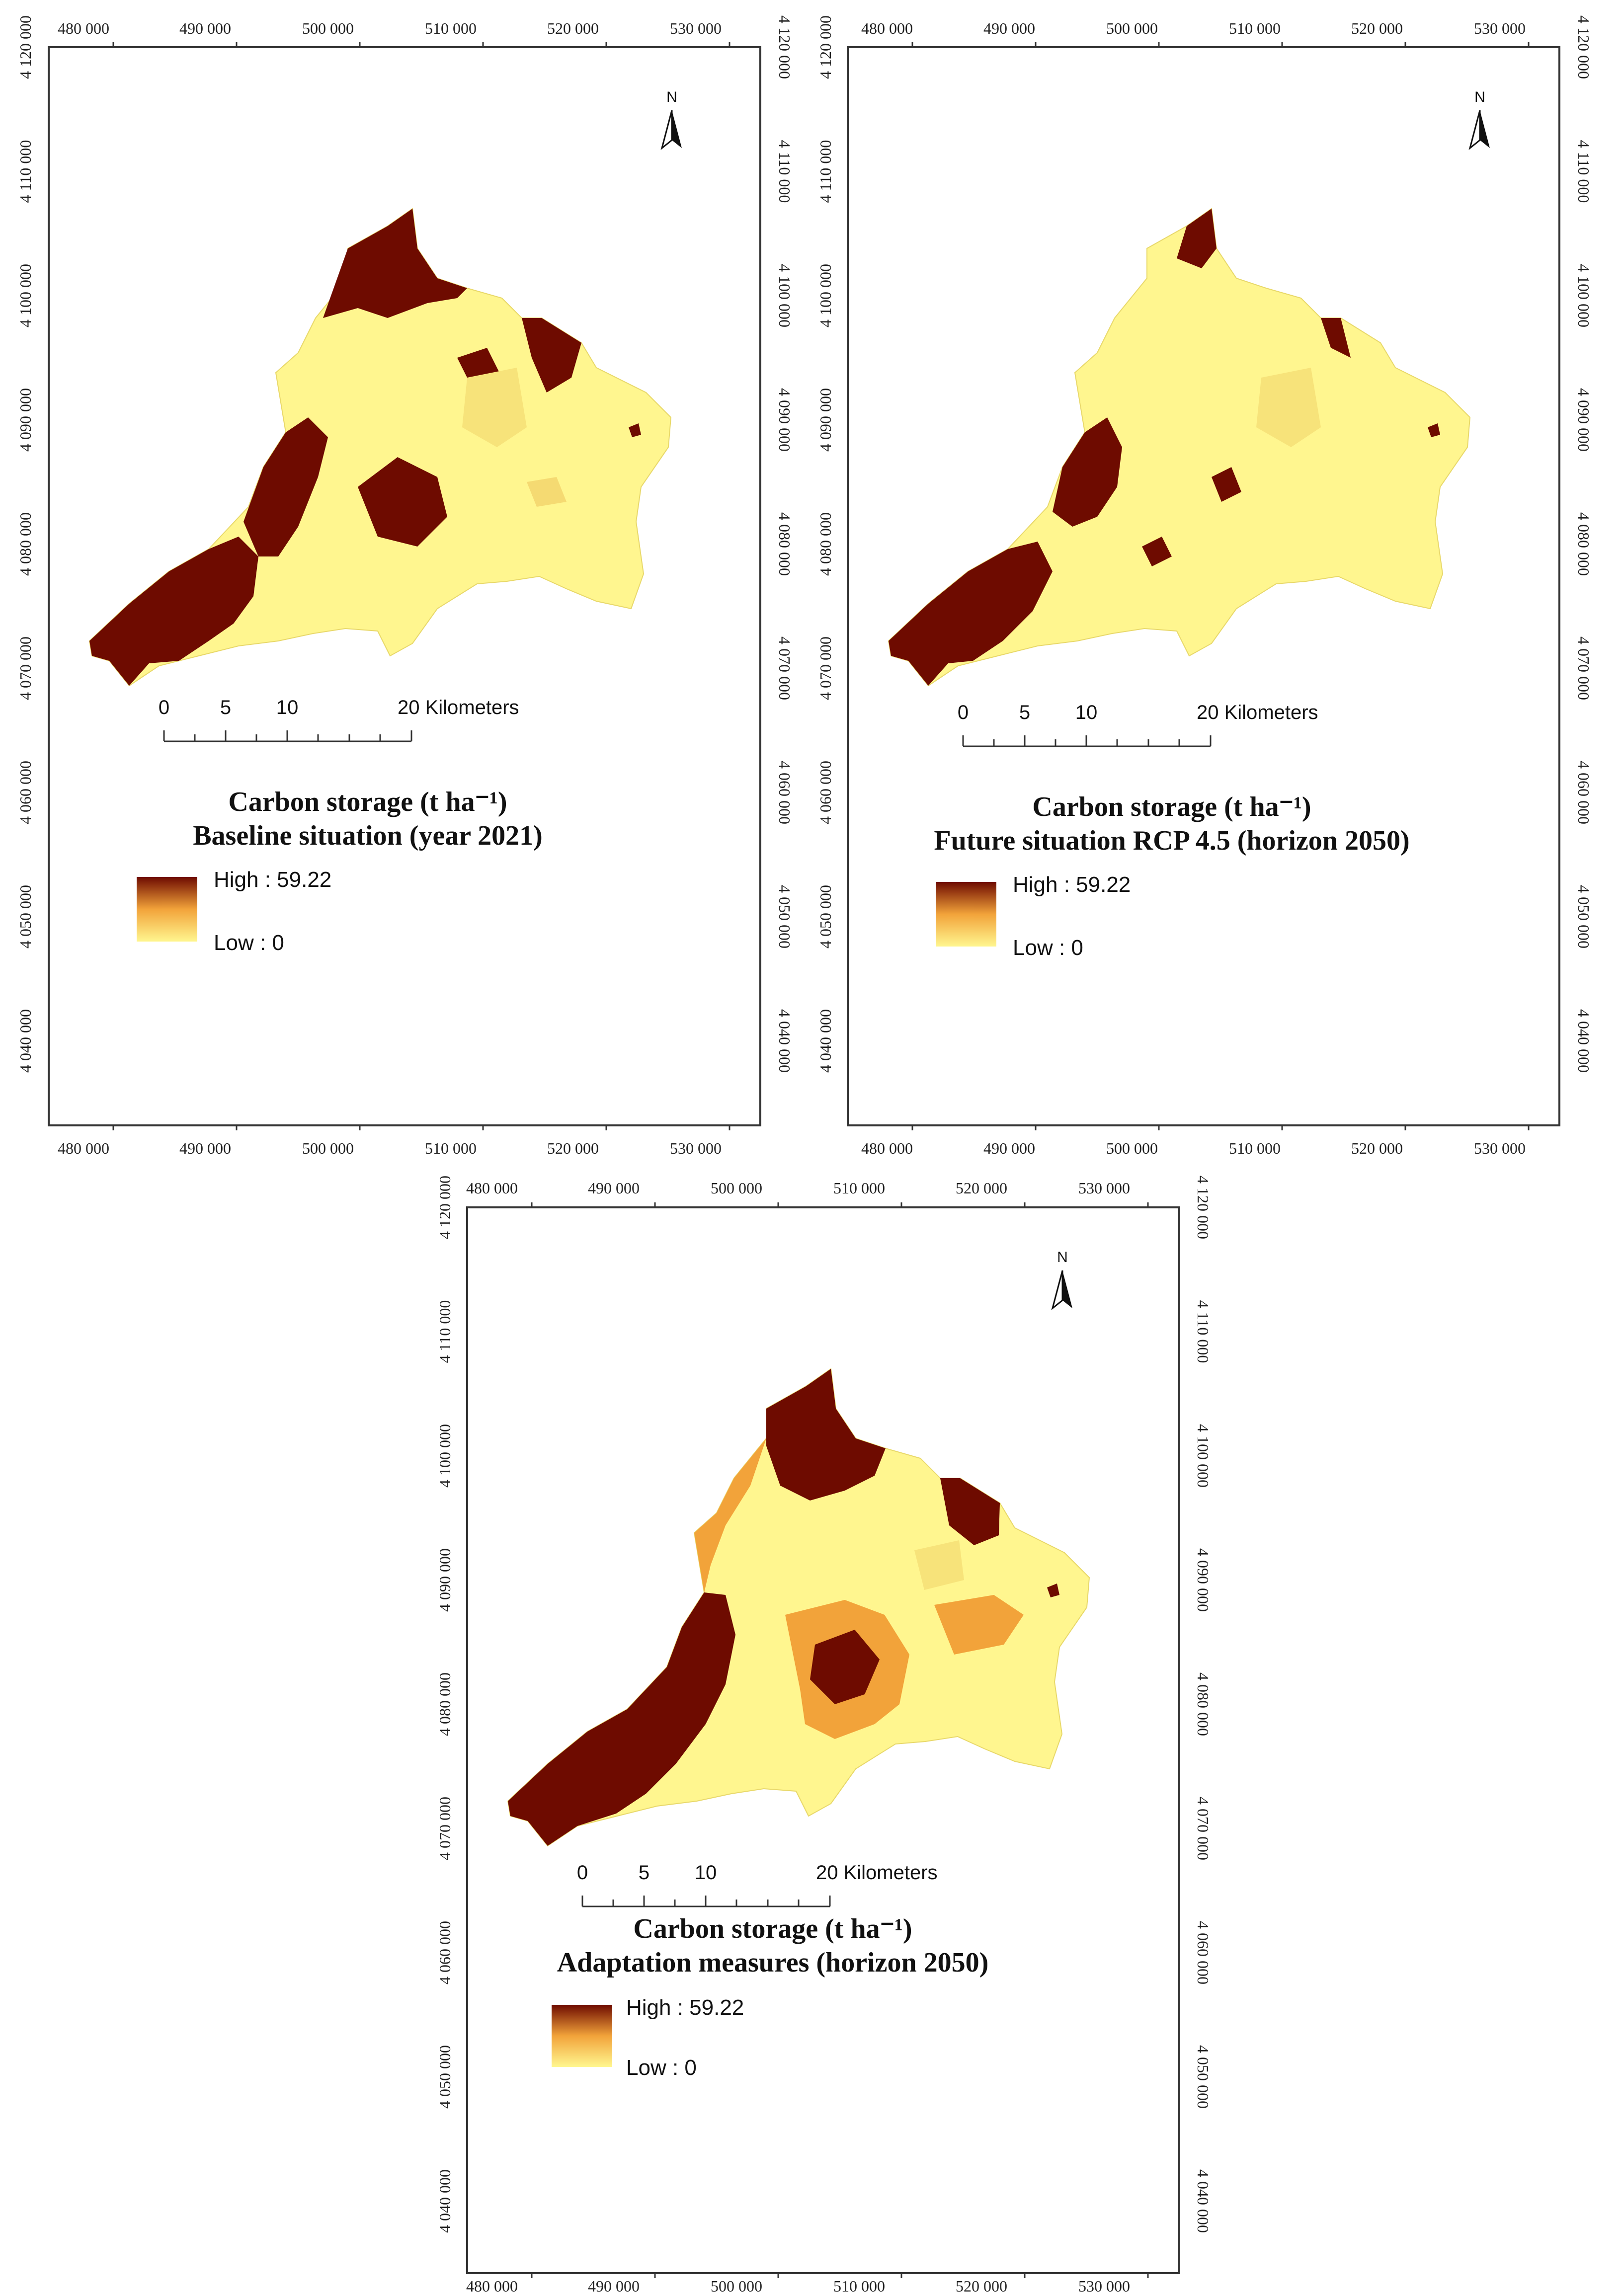 The image size is (1624, 2296). Describe the element at coordinates (671, 97) in the screenshot. I see `north-label: N` at that location.